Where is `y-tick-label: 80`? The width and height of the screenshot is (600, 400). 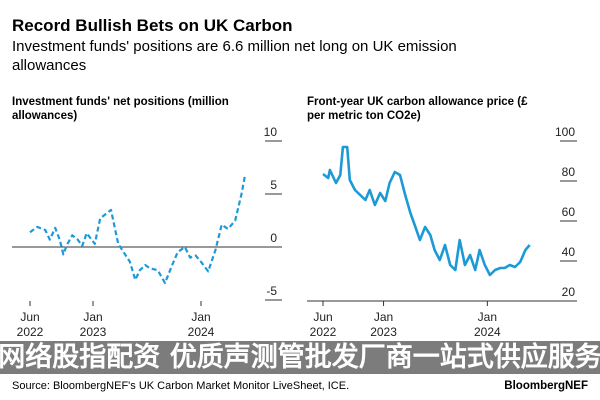
y-tick-label: 80 is located at coordinates (569, 172).